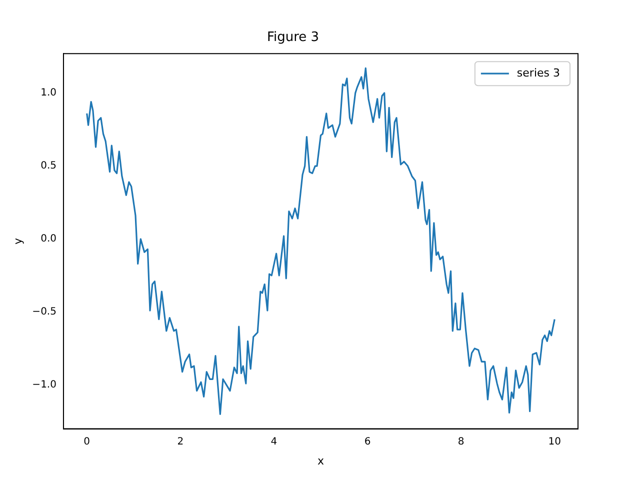  Describe the element at coordinates (44, 385) in the screenshot. I see `y-tick-label: −1.0` at that location.